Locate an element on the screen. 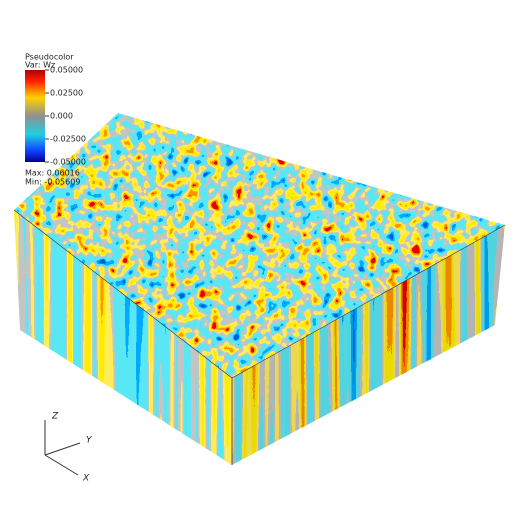  colorbar is located at coordinates (35, 116).